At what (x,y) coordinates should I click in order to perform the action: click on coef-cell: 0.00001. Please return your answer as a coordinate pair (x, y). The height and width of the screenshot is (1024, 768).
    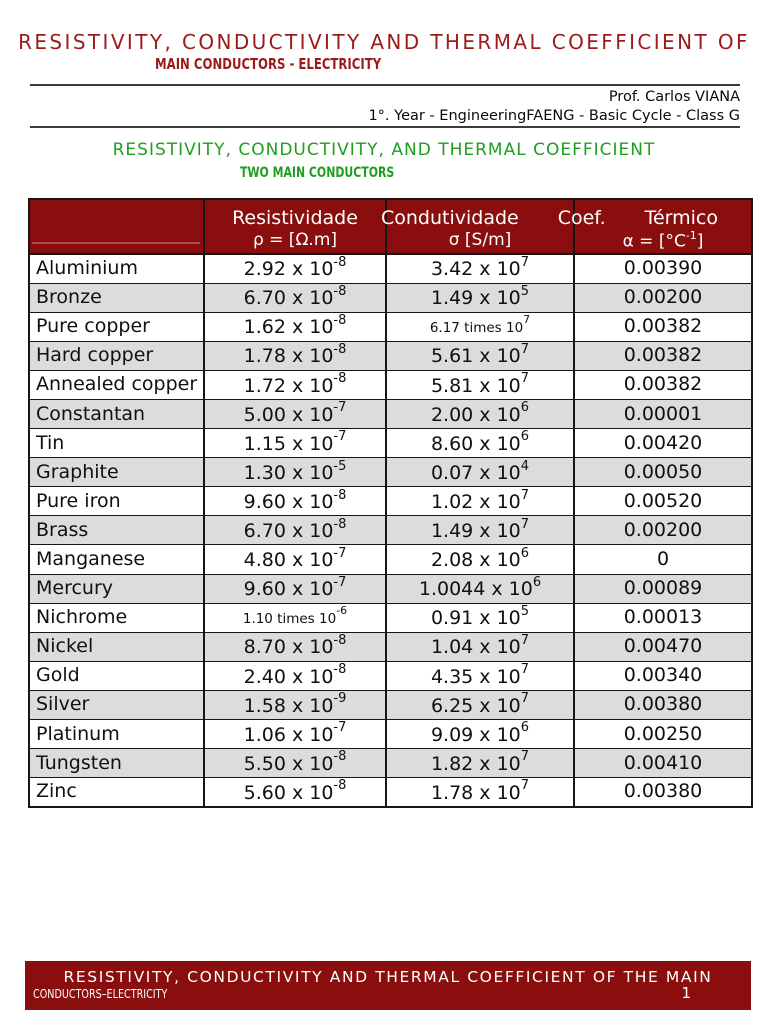
    Looking at the image, I should click on (663, 414).